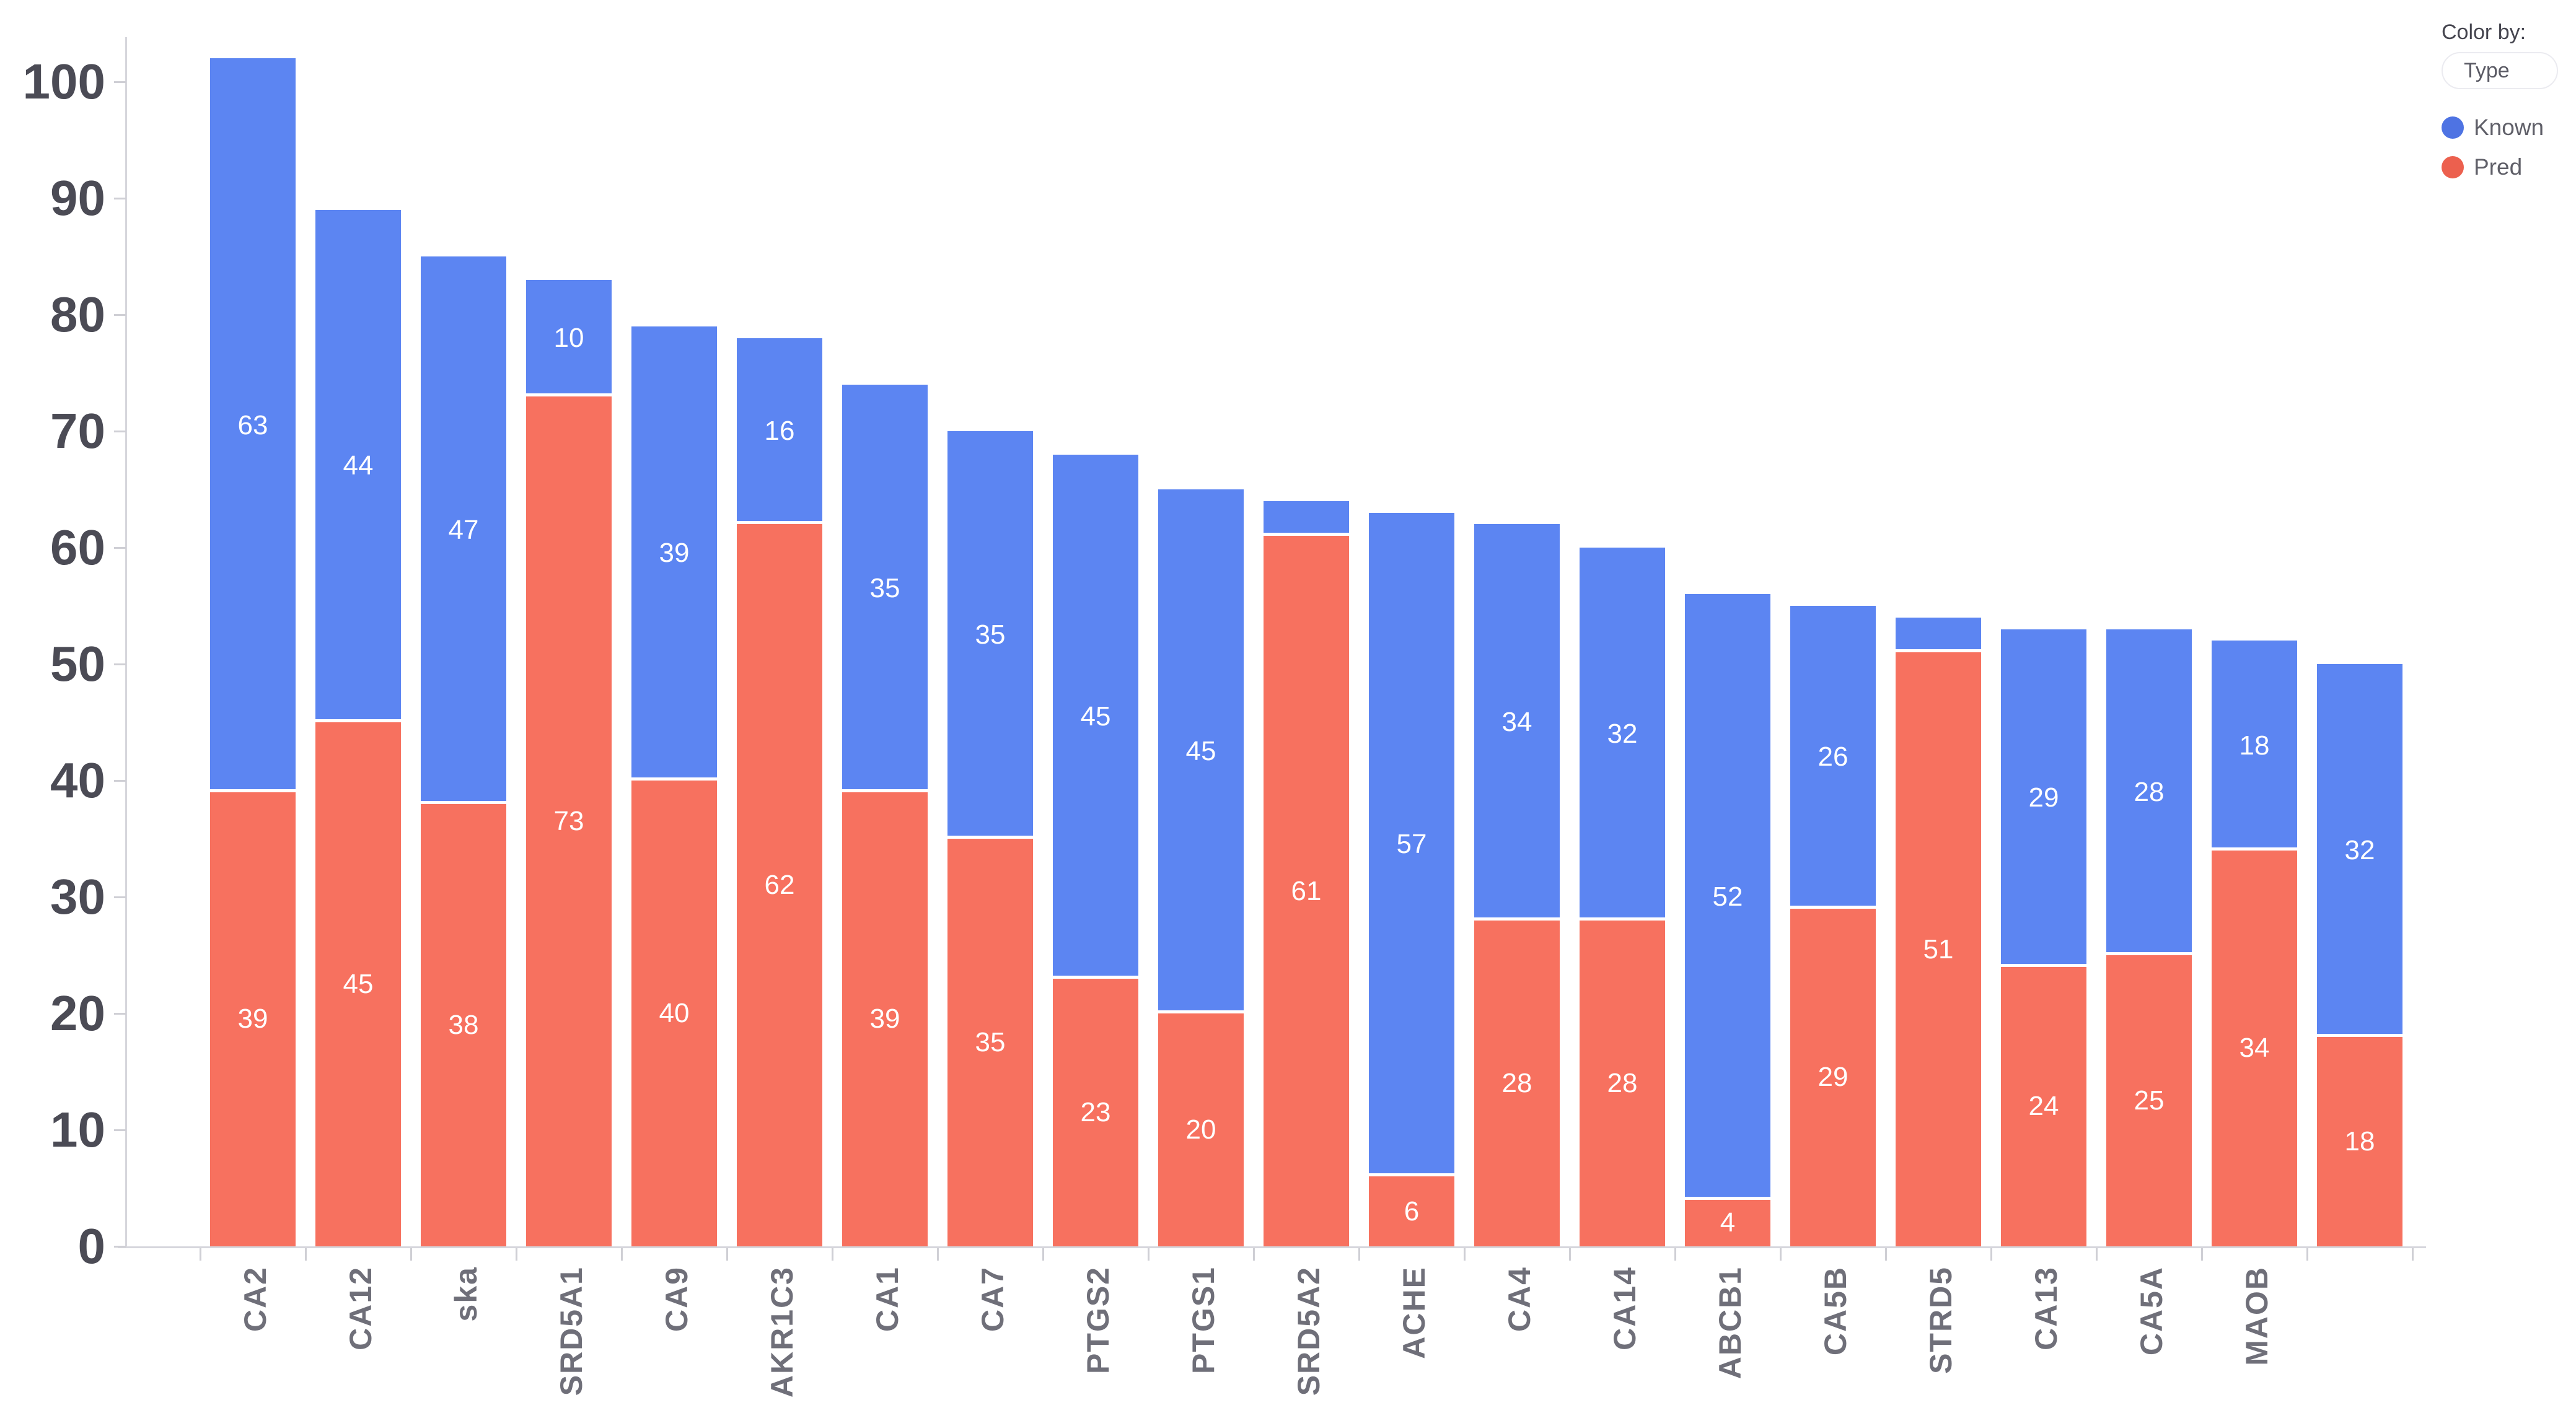 The height and width of the screenshot is (1426, 2576). I want to click on segment-value-label: 29, so click(2044, 797).